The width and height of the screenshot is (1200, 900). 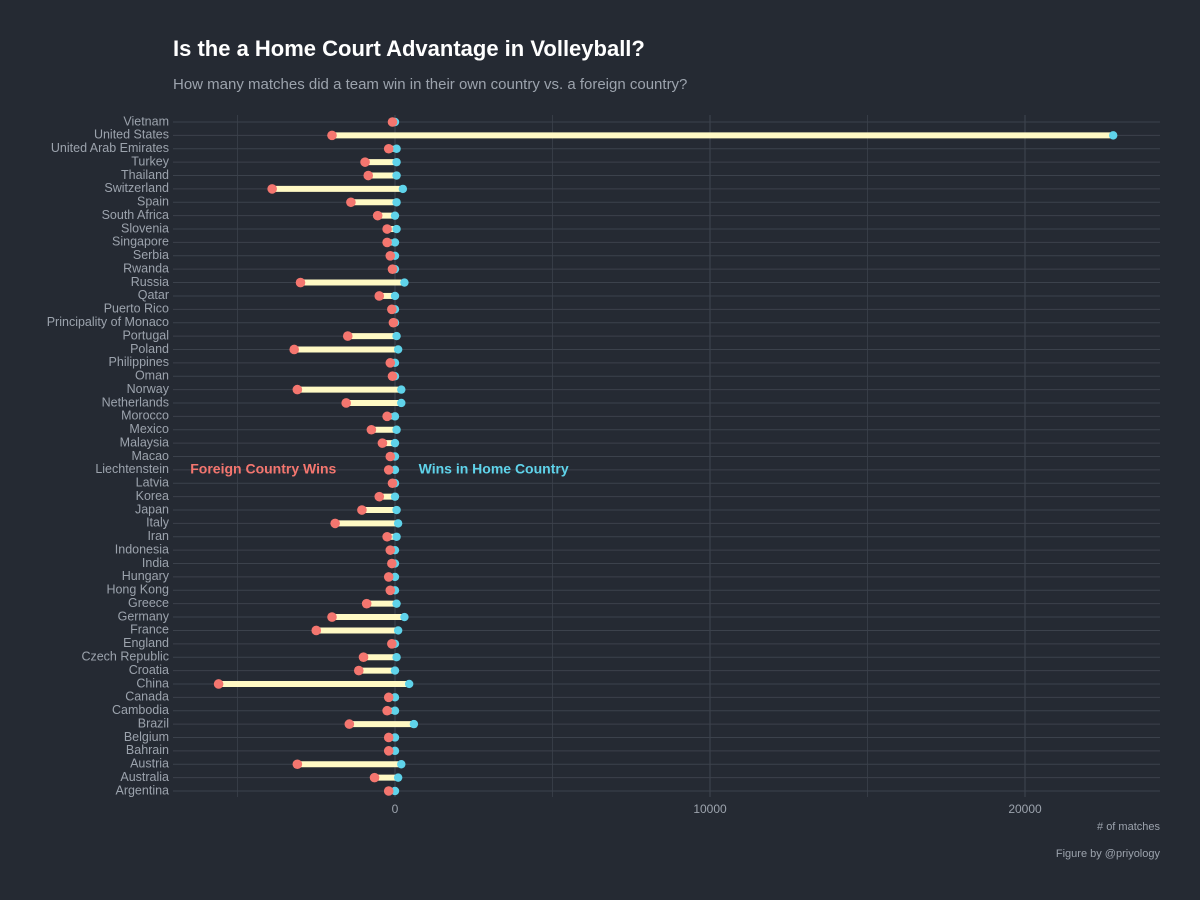 What do you see at coordinates (137, 590) in the screenshot?
I see `y-tick-label: Hong Kong` at bounding box center [137, 590].